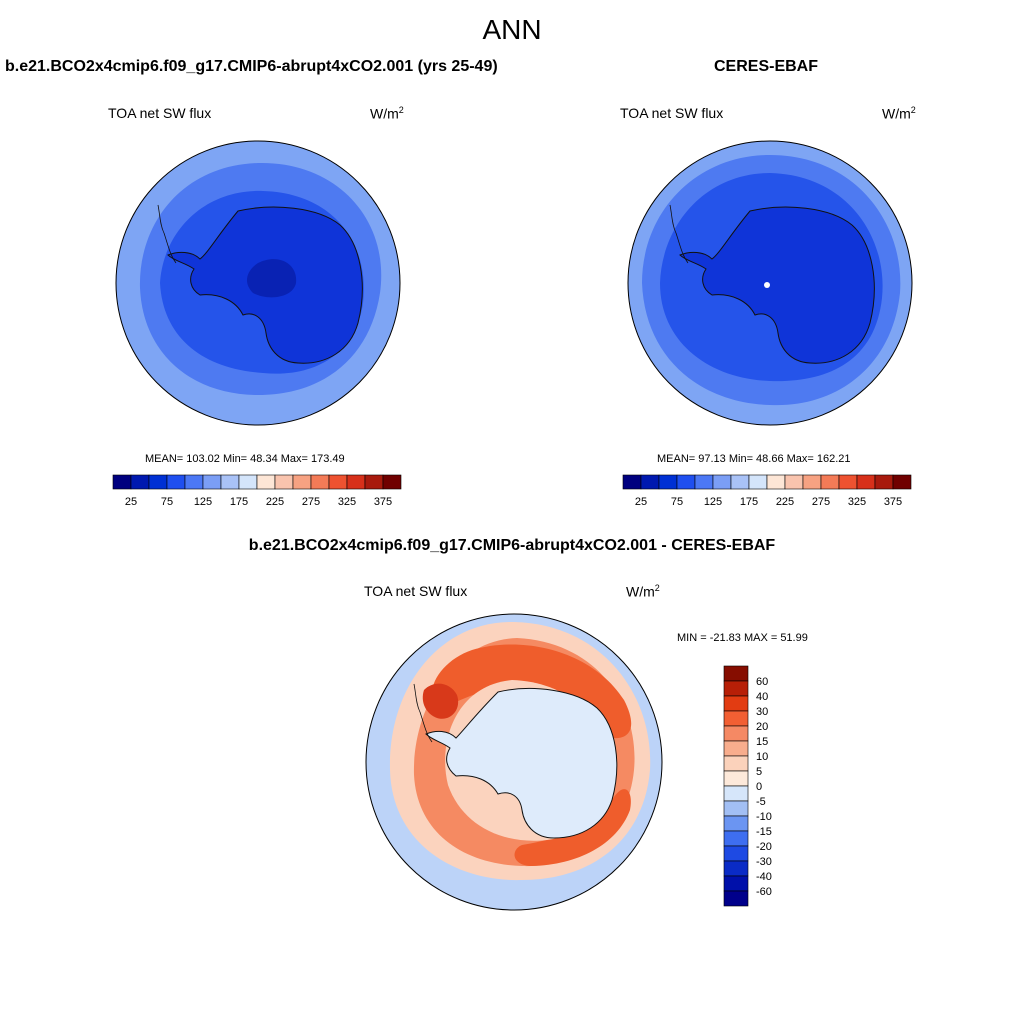 This screenshot has height=1024, width=1024. Describe the element at coordinates (572, 827) in the screenshot. I see `diff-map-strong-south` at that location.